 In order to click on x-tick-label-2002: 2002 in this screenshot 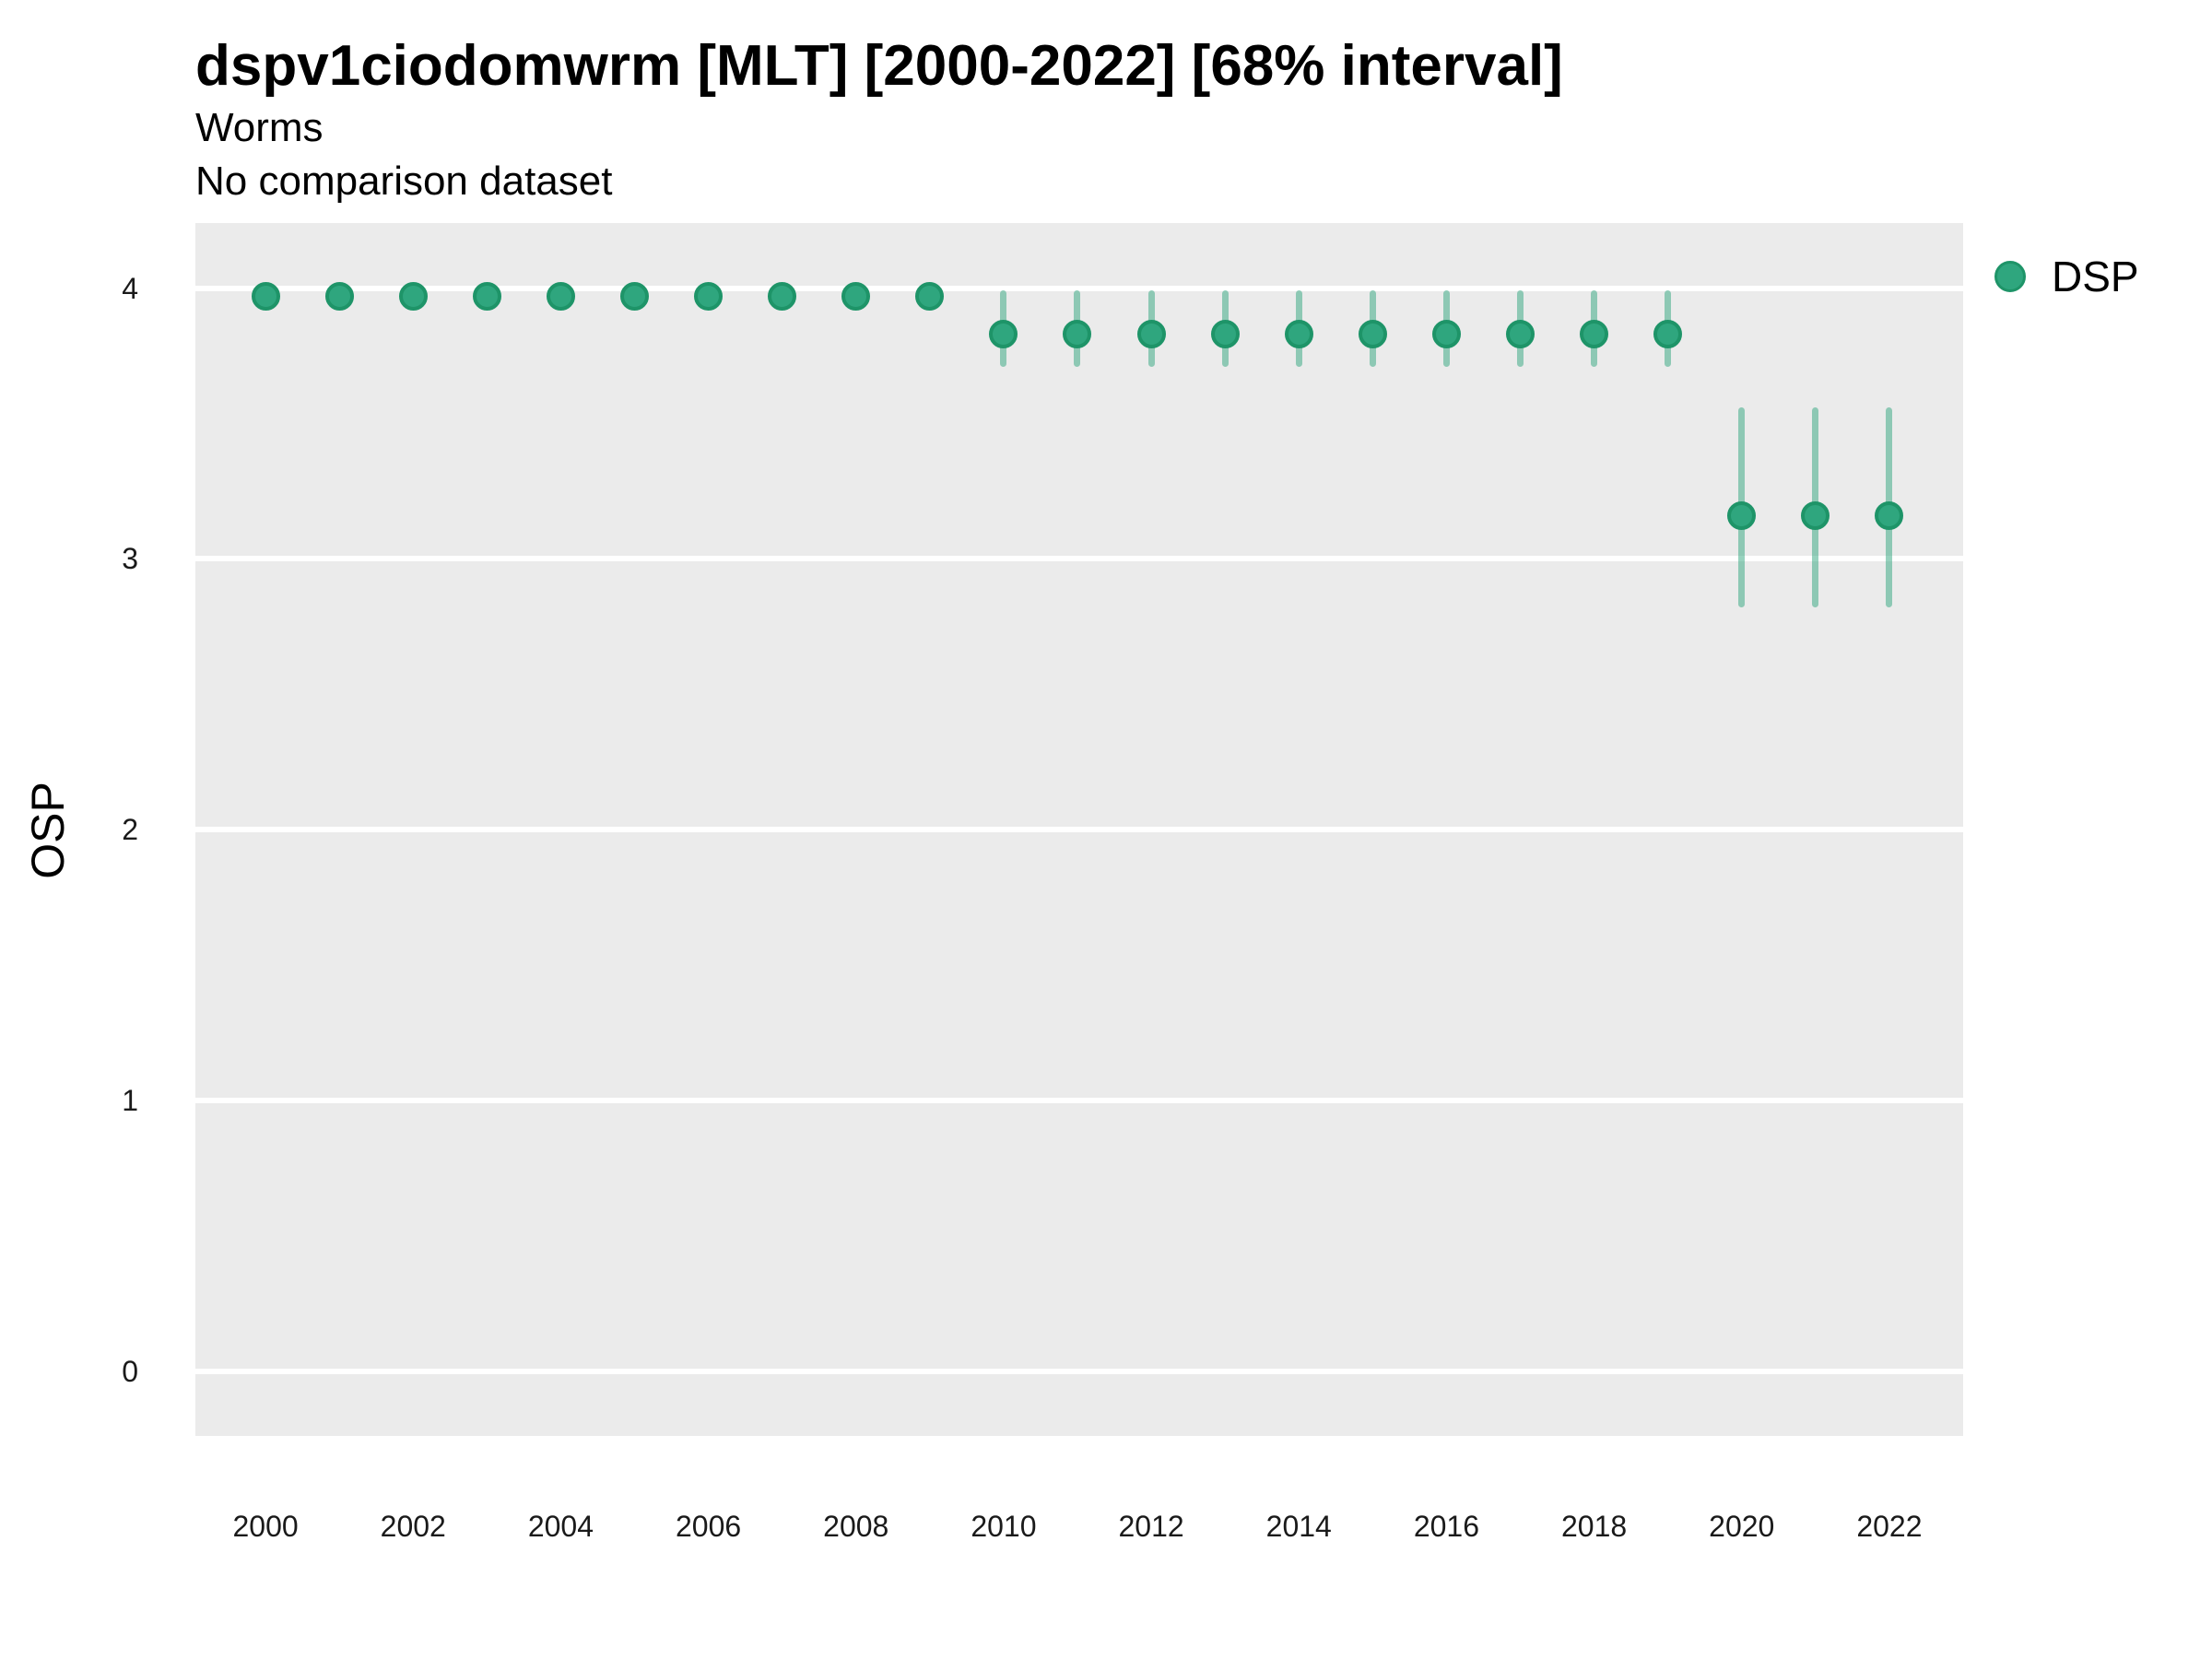, I will do `click(413, 1526)`.